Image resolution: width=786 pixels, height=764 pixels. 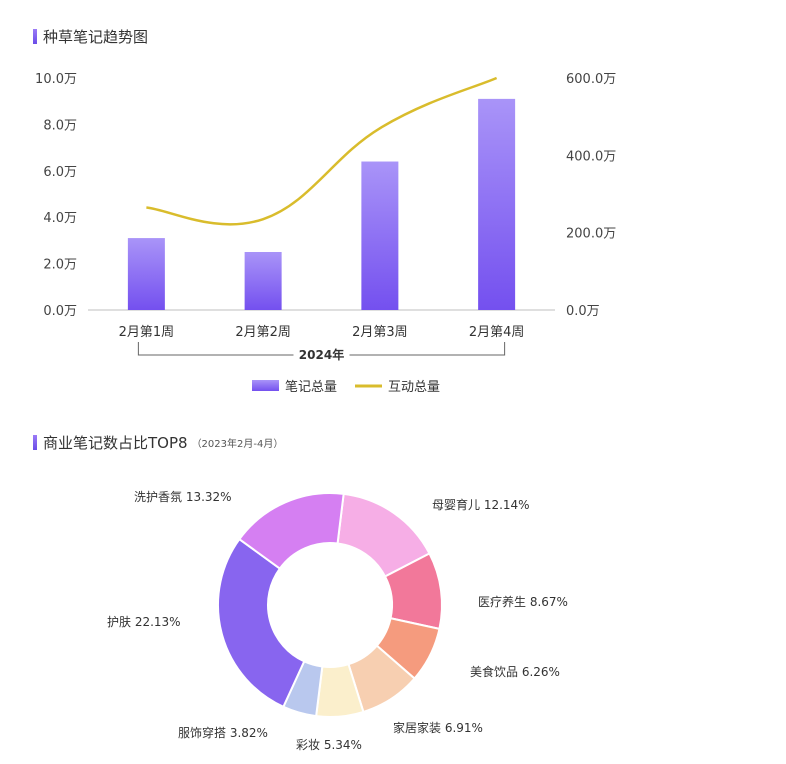 I want to click on x-category-label: 2月第4周, so click(x=497, y=332).